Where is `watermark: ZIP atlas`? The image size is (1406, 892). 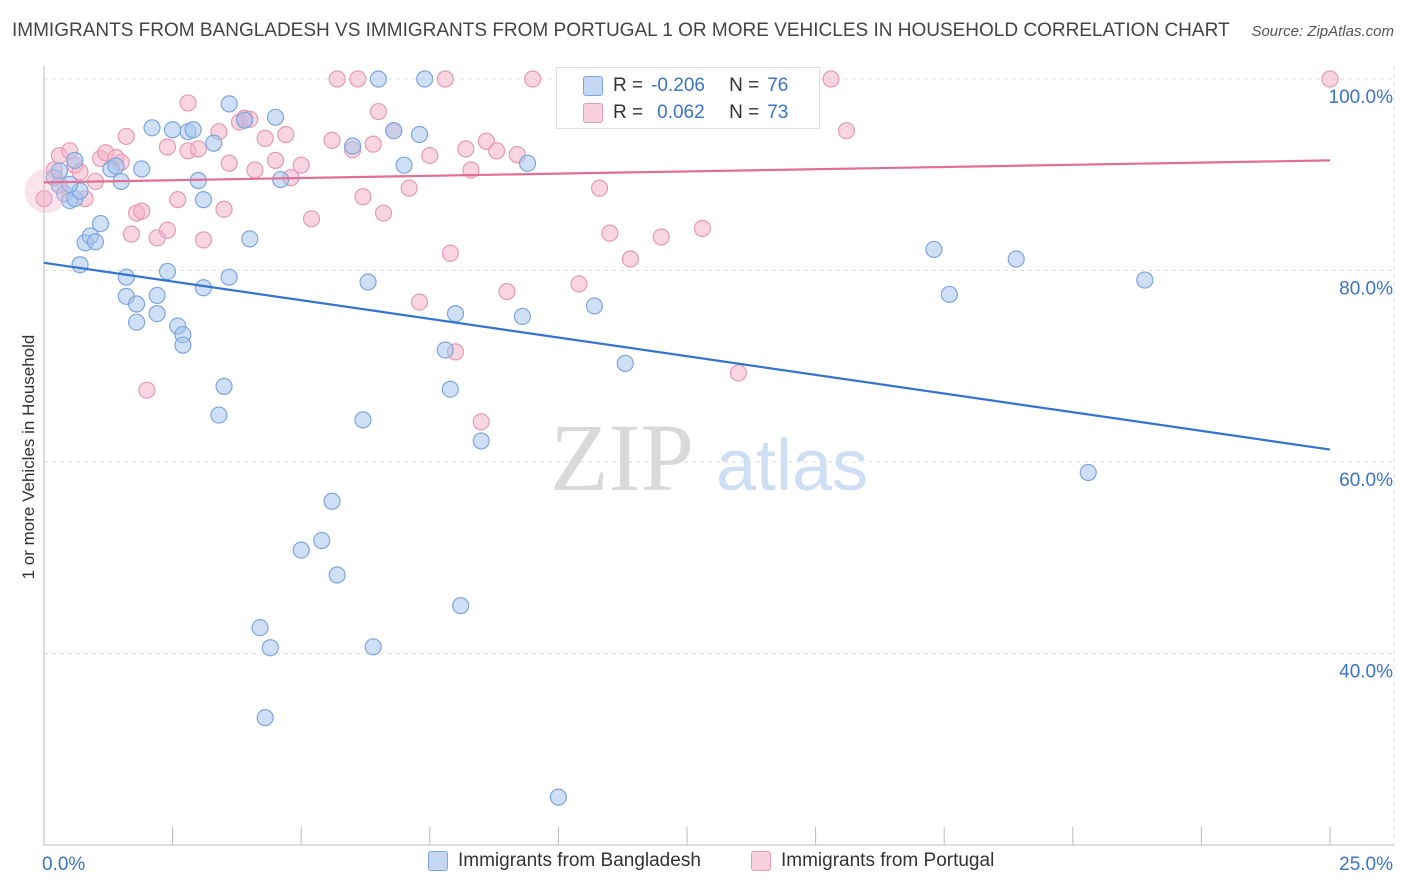 watermark: ZIP atlas is located at coordinates (709, 457).